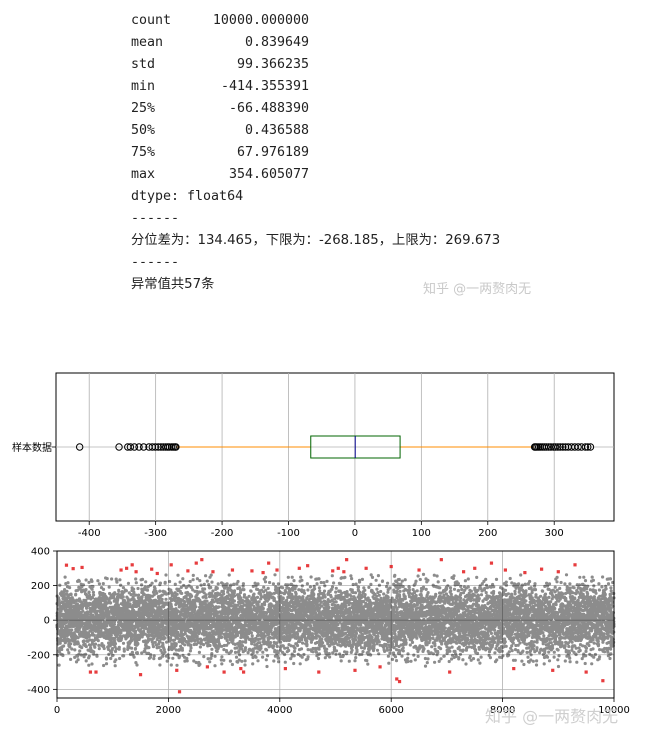 The height and width of the screenshot is (741, 654). I want to click on scatter-ytick-label: 400, so click(40, 552).